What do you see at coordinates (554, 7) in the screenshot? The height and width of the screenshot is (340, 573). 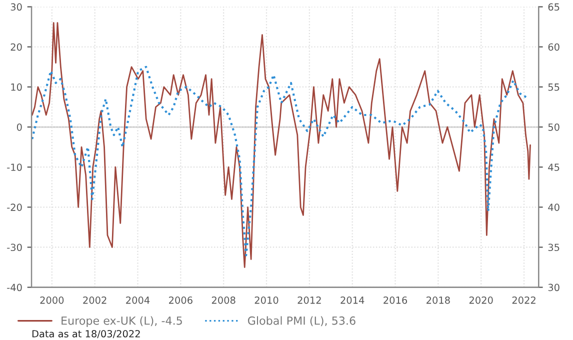 I see `y2-tick-label: 65` at bounding box center [554, 7].